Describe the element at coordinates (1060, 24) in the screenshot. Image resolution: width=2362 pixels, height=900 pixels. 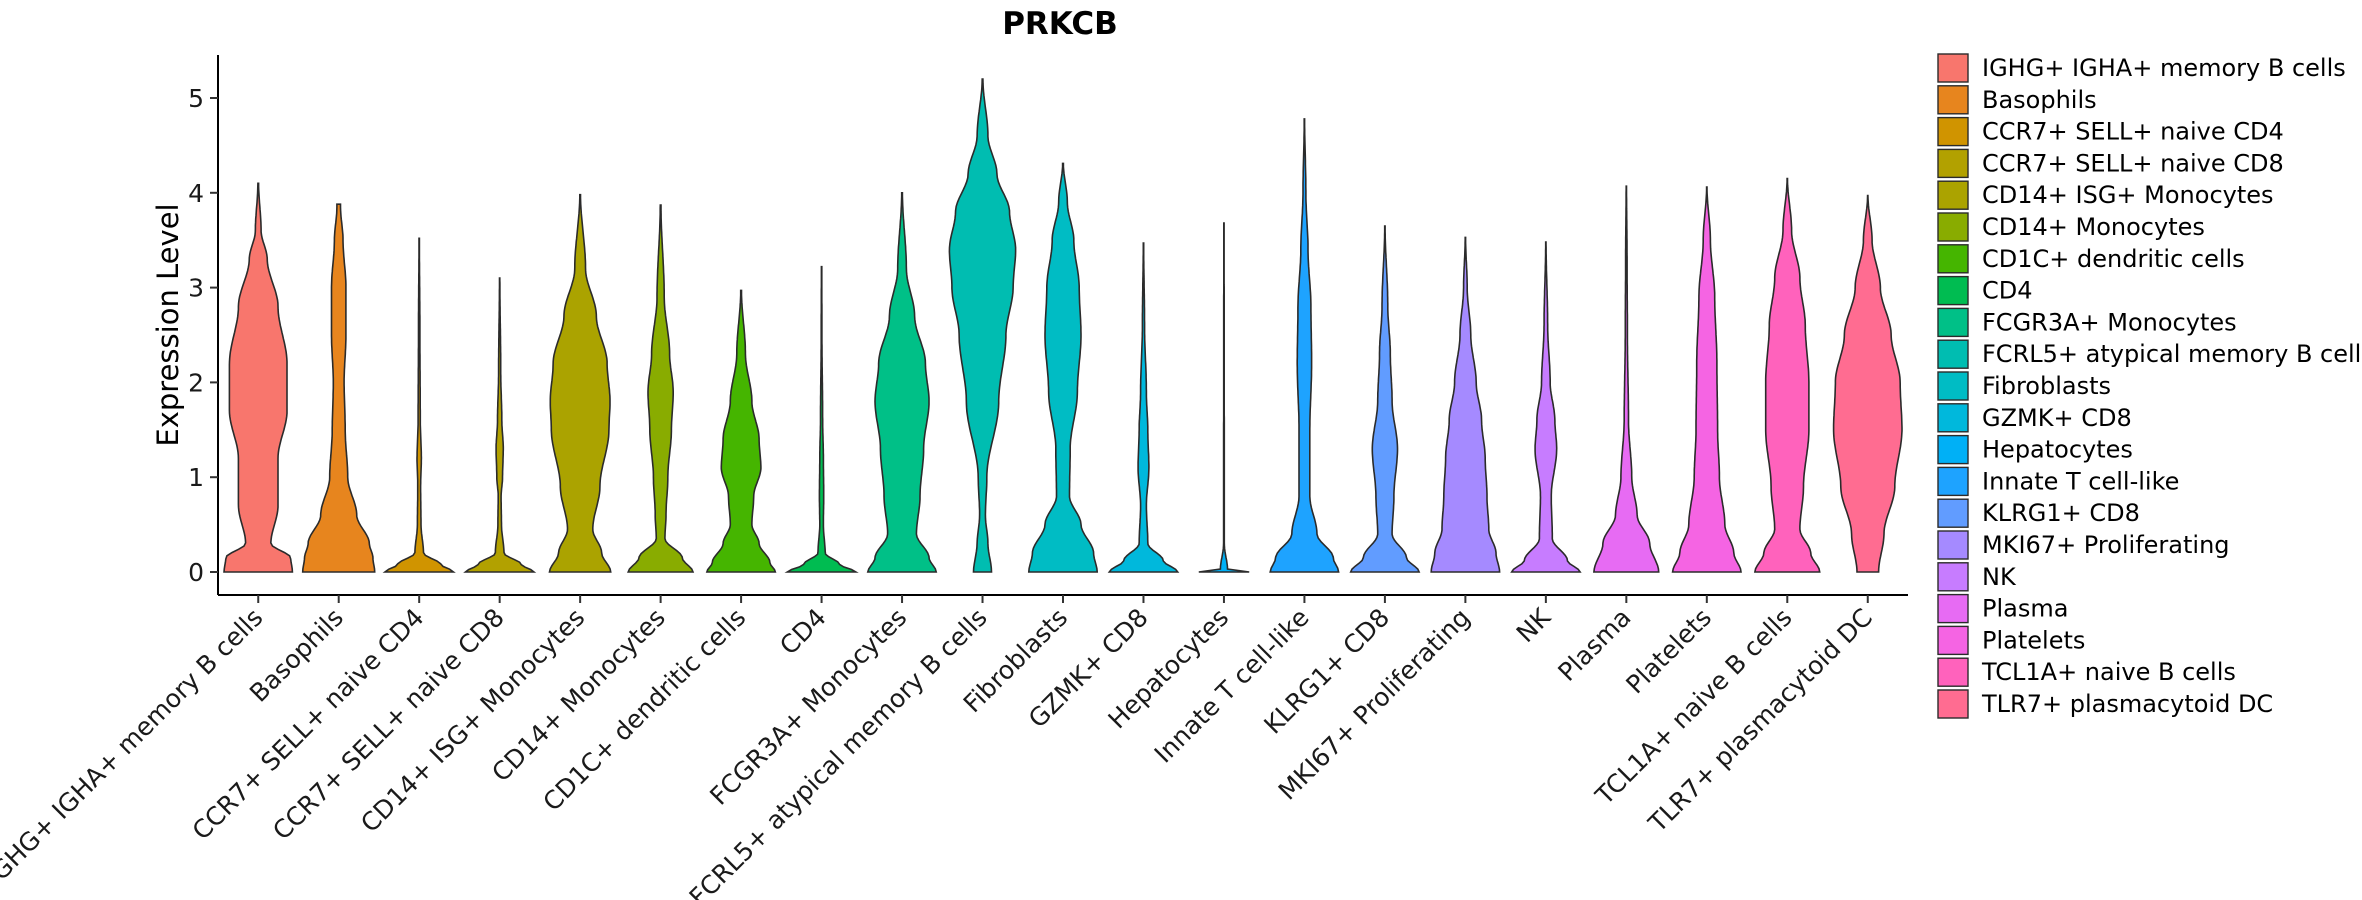
I see `chart-title: PRKCB` at that location.